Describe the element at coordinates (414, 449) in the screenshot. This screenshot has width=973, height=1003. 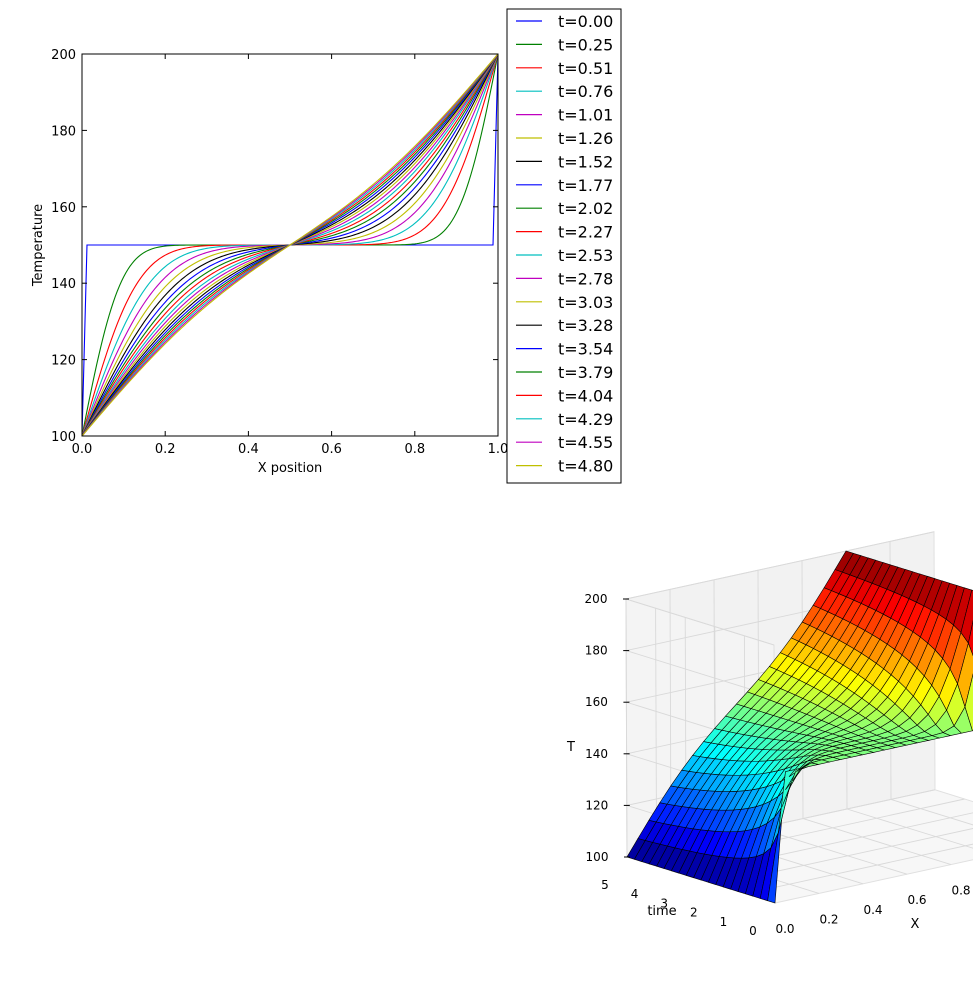
I see `x-tick-label: 0.8` at that location.